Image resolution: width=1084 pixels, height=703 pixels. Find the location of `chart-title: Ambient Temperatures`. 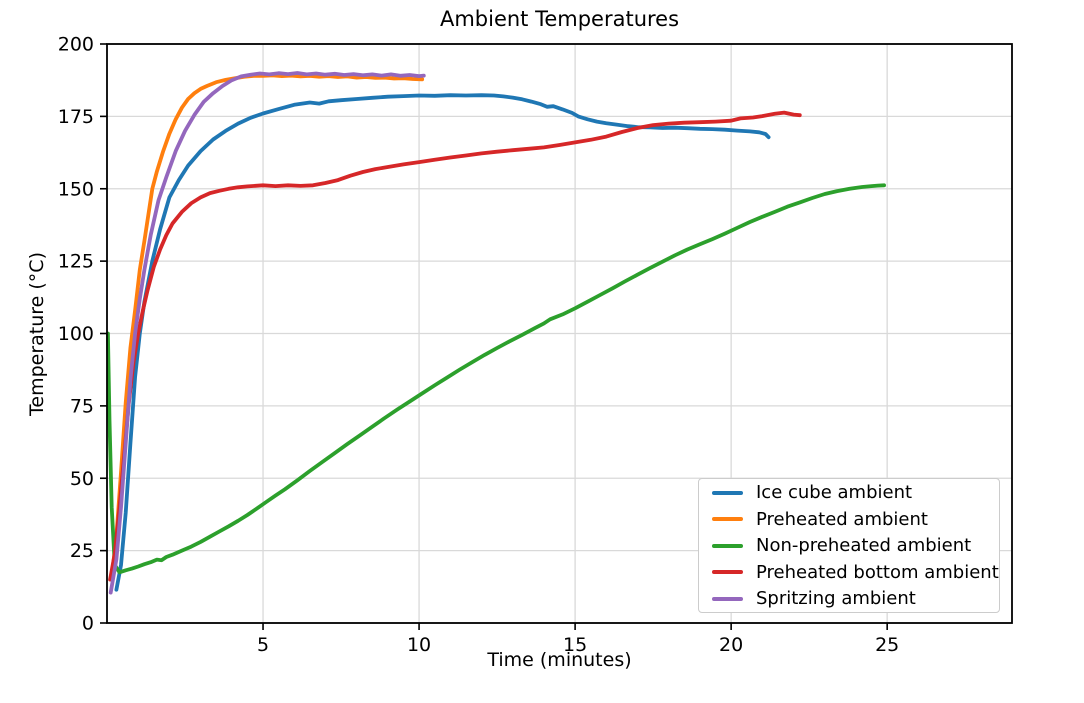

chart-title: Ambient Temperatures is located at coordinates (559, 19).